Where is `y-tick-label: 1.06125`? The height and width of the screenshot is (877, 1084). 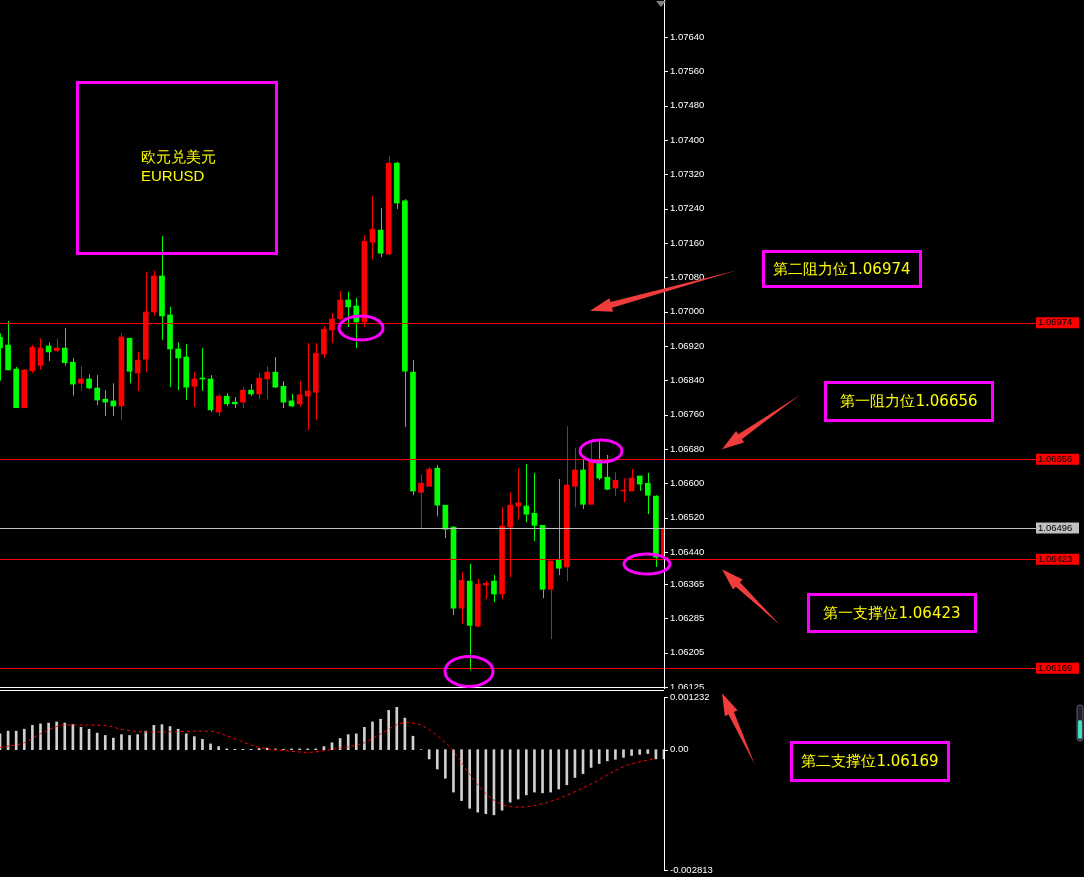
y-tick-label: 1.06125 is located at coordinates (687, 686).